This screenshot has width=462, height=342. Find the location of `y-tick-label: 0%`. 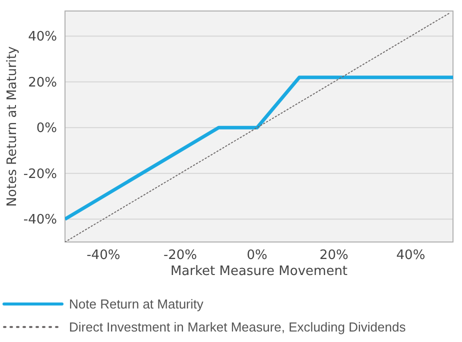

y-tick-label: 0% is located at coordinates (46, 128).